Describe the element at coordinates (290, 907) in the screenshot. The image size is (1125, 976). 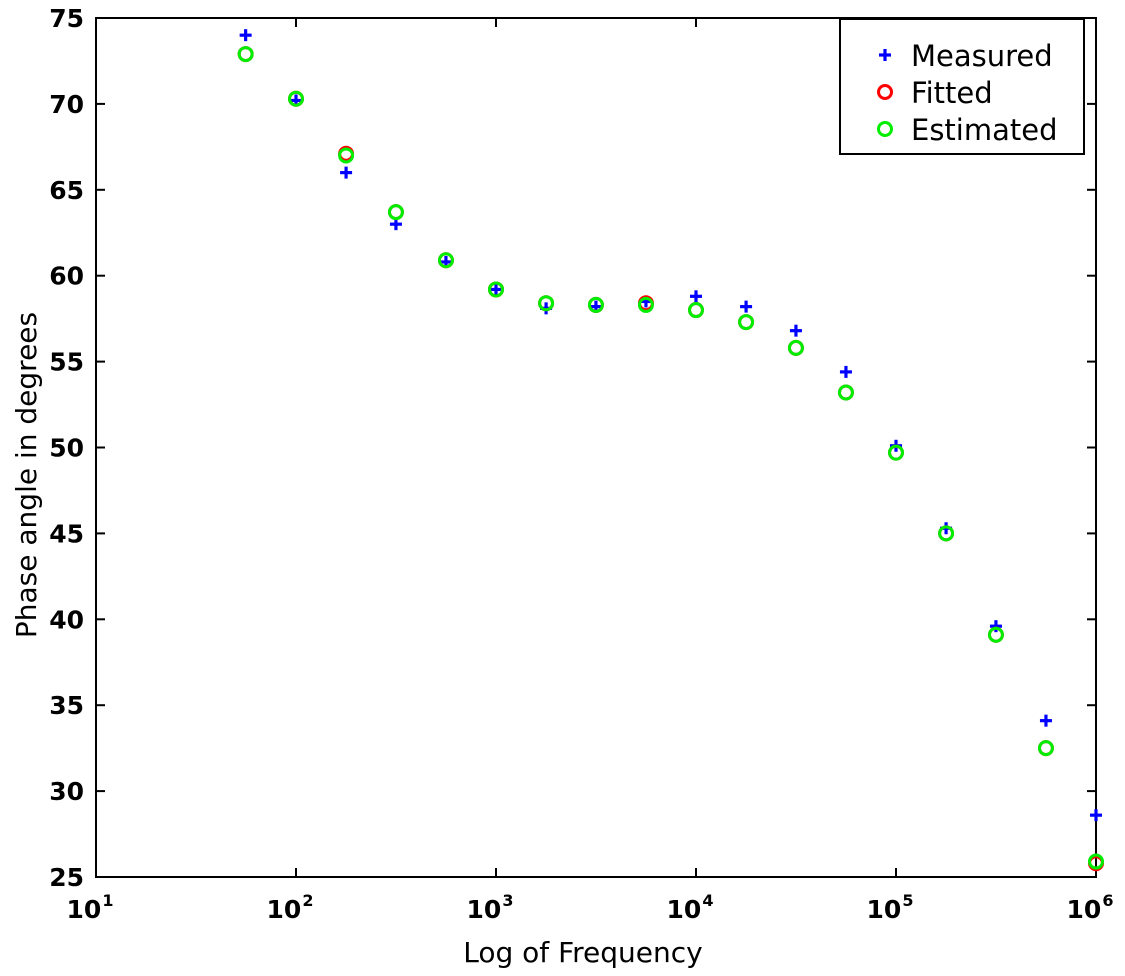
I see `x-tick-label: 10²` at that location.